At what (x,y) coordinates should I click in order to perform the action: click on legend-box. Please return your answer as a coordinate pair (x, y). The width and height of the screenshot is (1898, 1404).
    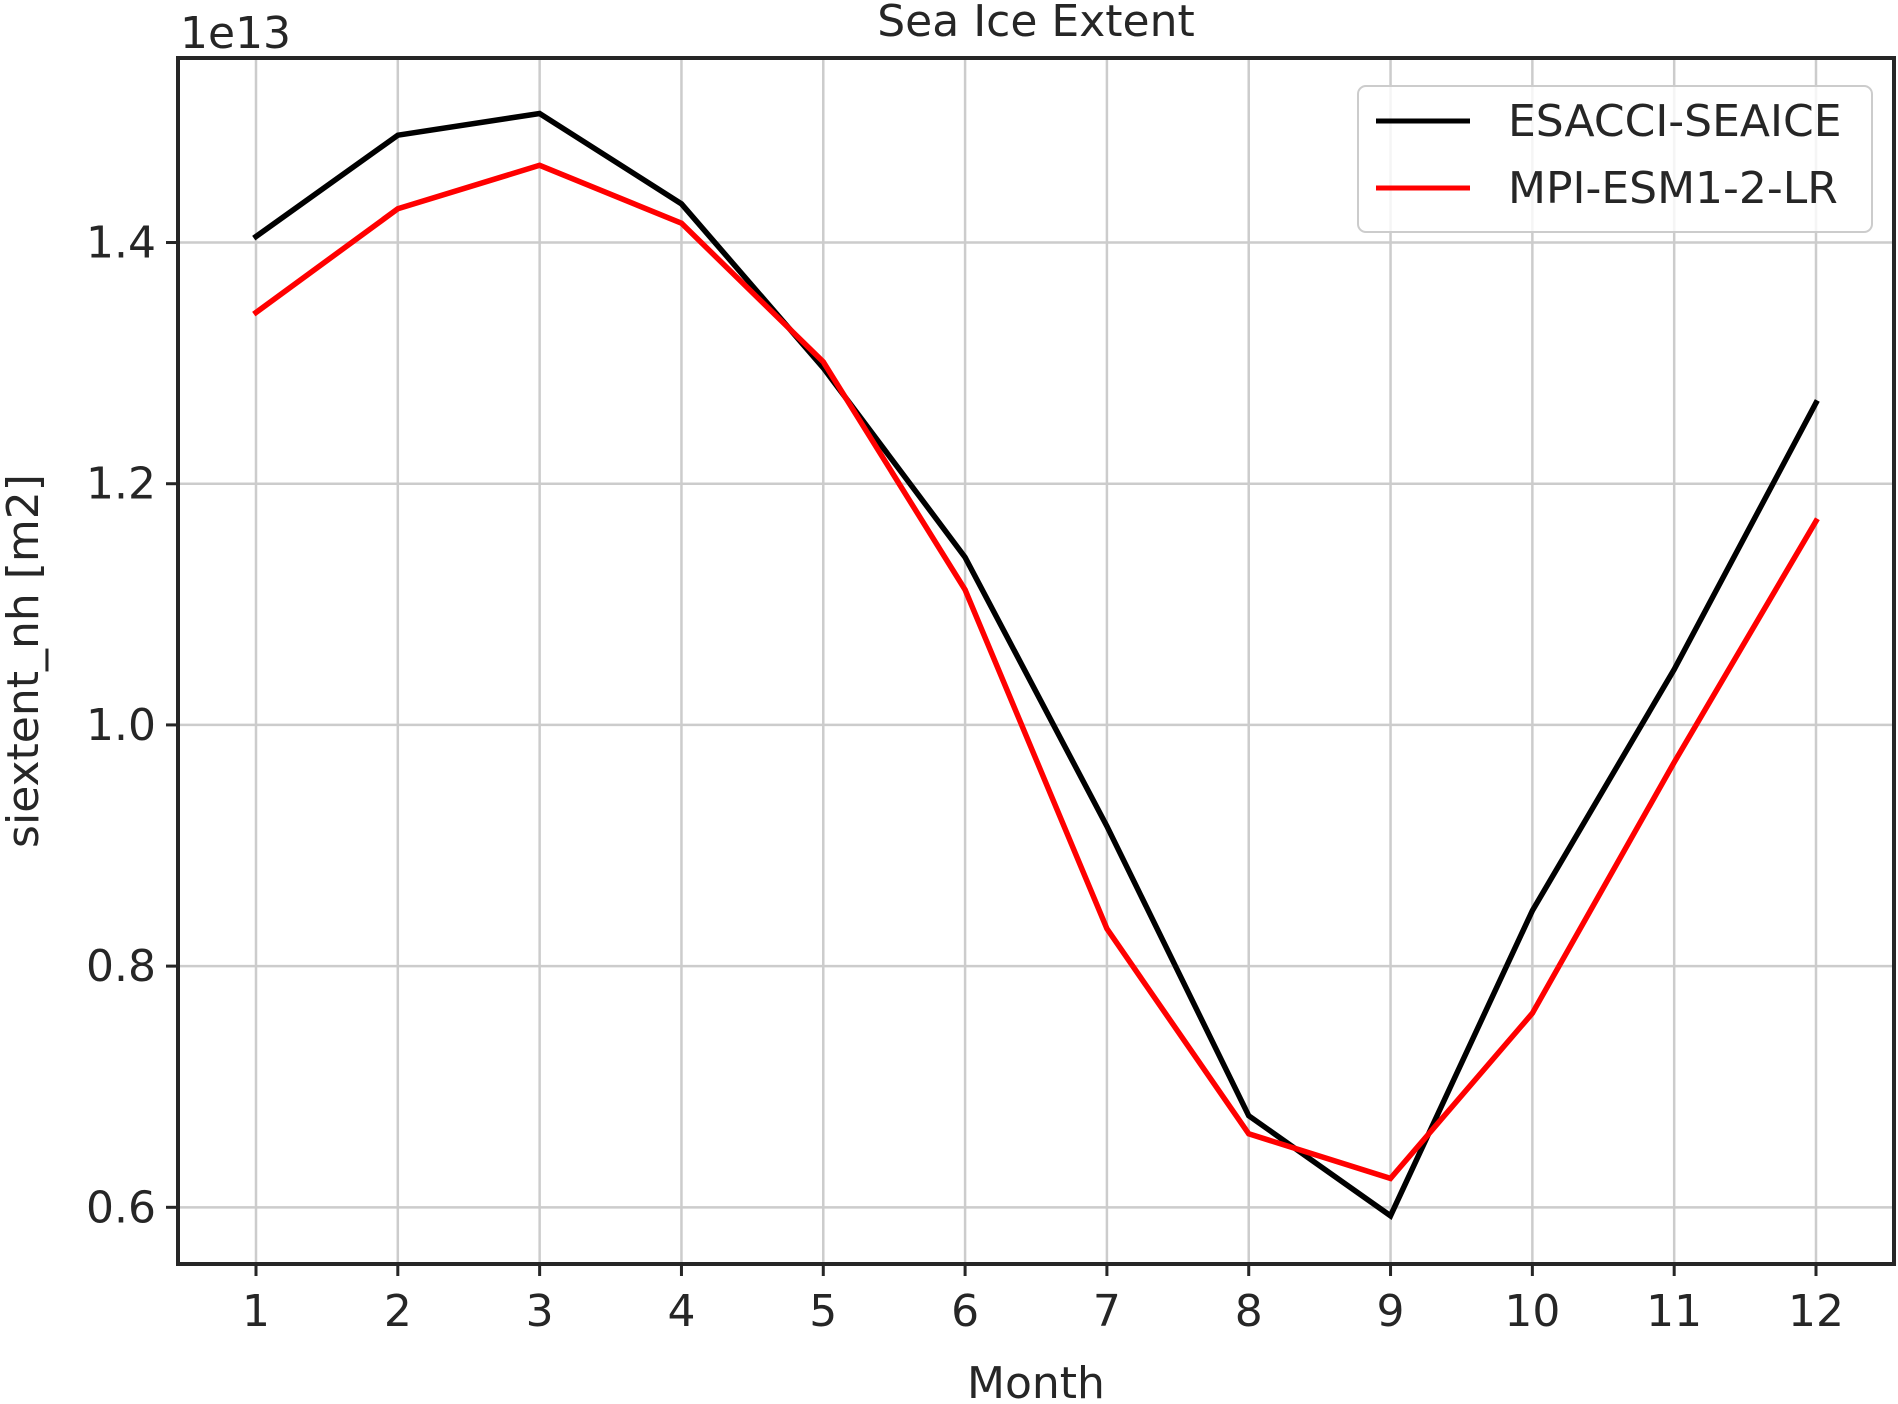
    Looking at the image, I should click on (1615, 159).